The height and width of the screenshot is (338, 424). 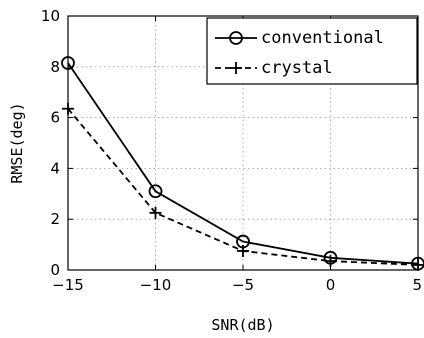 I want to click on y-axis-label: RMSE(deg), so click(x=17, y=142).